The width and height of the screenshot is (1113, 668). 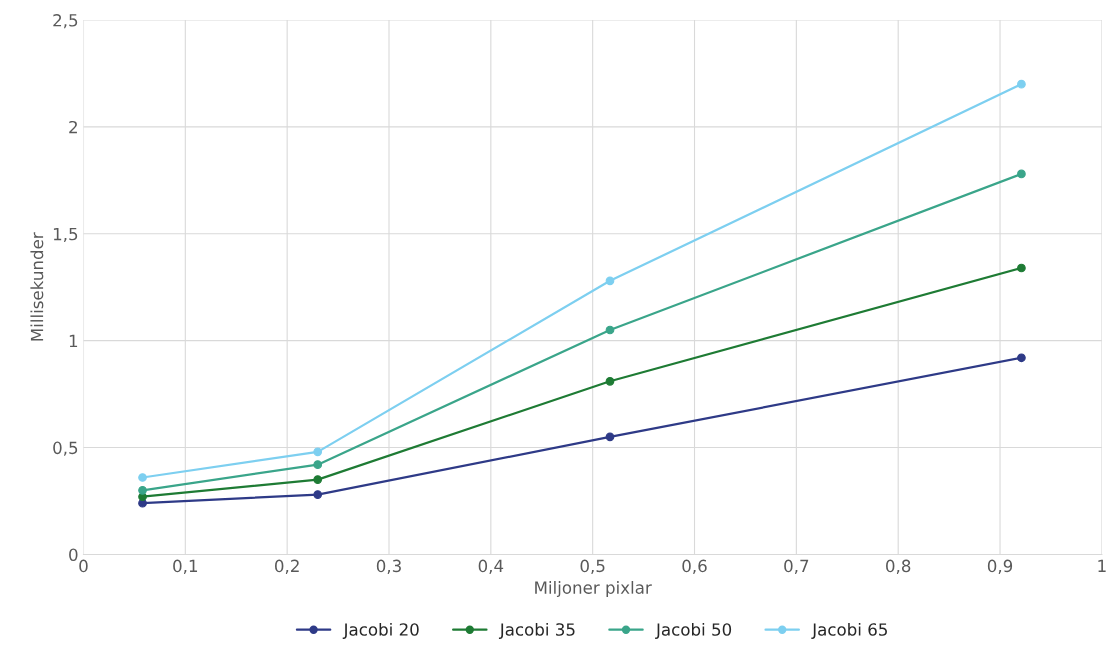 What do you see at coordinates (83, 566) in the screenshot?
I see `x-tick-label: 0` at bounding box center [83, 566].